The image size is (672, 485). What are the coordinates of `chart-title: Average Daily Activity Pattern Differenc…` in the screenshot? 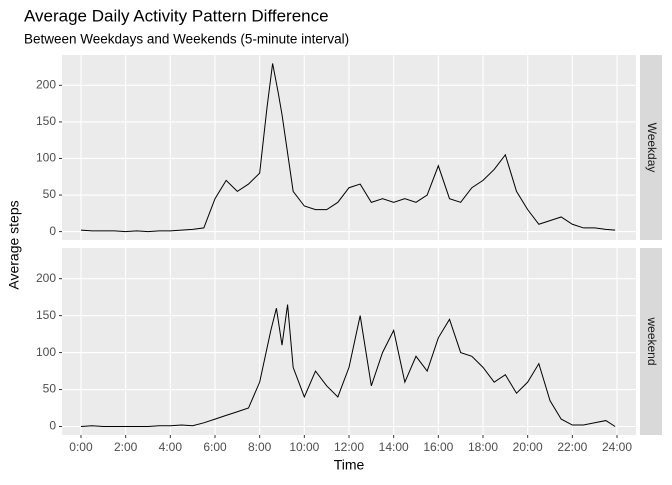 It's located at (176, 15).